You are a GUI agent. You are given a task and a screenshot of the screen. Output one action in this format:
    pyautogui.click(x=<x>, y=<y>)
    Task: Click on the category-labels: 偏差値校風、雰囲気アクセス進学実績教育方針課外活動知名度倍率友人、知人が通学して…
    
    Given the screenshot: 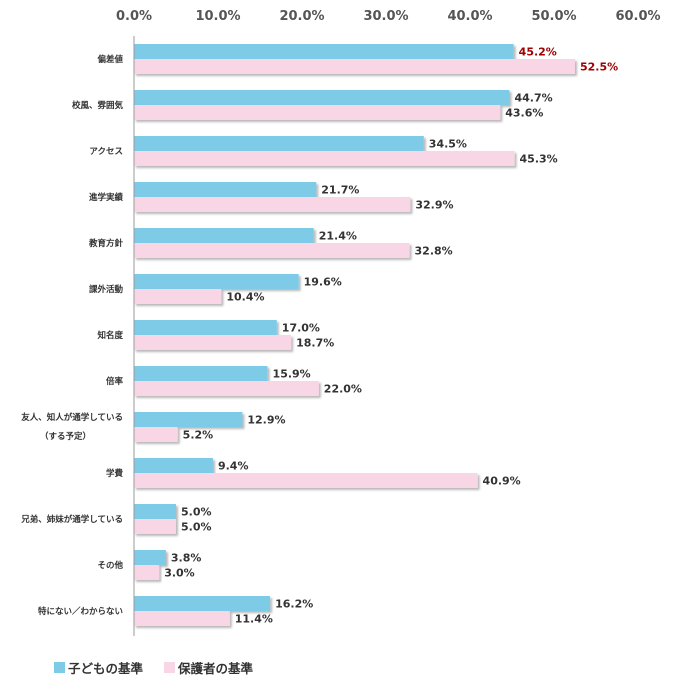 What is the action you would take?
    pyautogui.click(x=71, y=335)
    